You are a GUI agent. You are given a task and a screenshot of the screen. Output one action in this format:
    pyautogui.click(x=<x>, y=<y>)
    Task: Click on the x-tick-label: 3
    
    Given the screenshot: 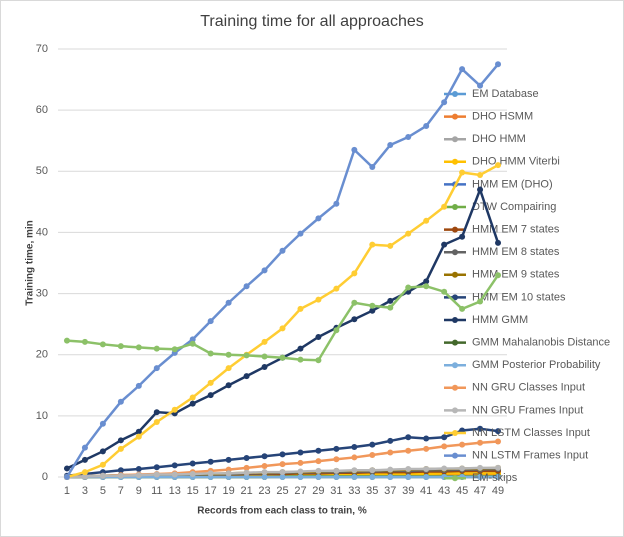 What is the action you would take?
    pyautogui.click(x=85, y=491)
    